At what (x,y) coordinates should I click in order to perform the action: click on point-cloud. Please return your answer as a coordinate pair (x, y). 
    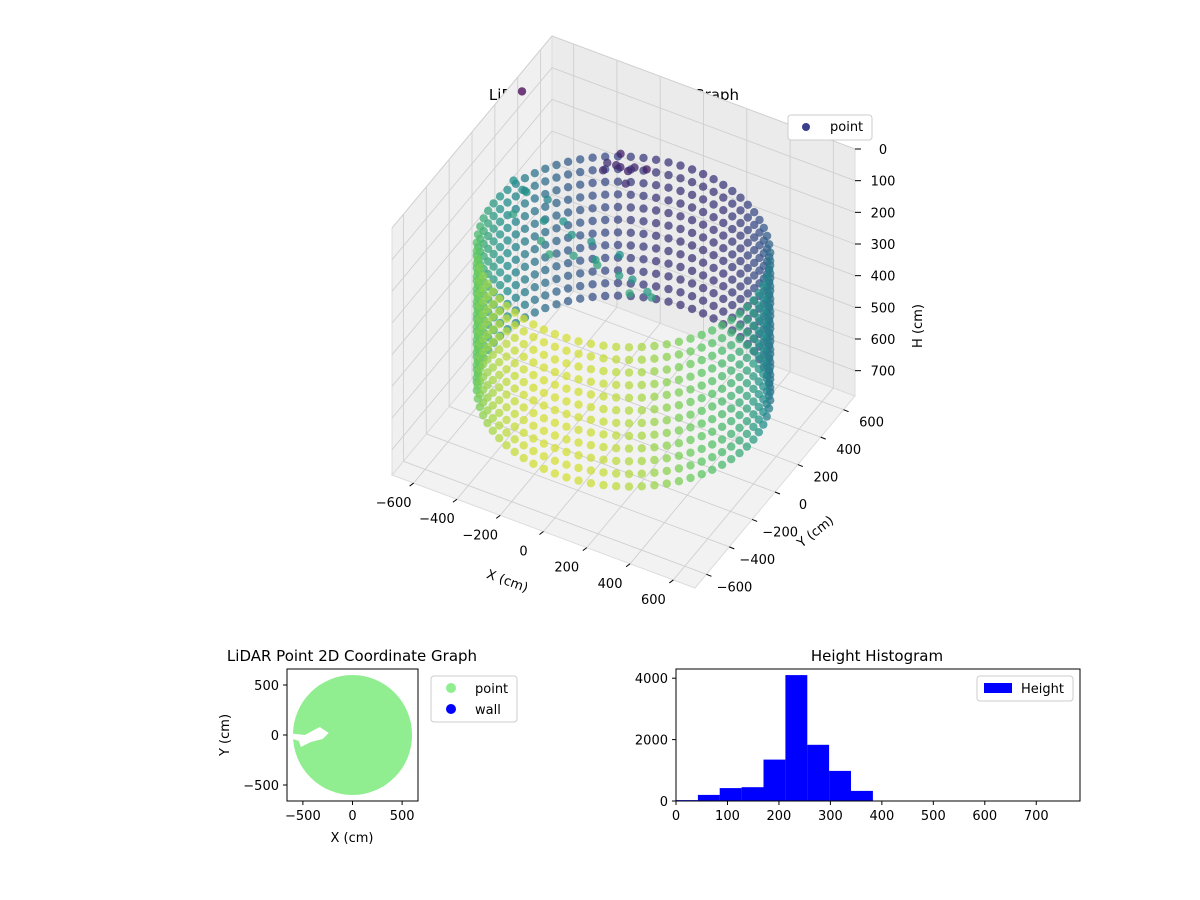
    Looking at the image, I should click on (350, 735).